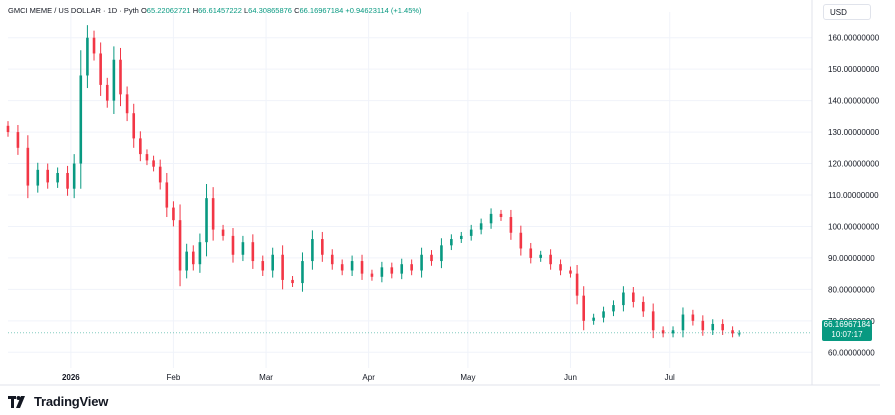 The height and width of the screenshot is (415, 895). Describe the element at coordinates (246, 10) in the screenshot. I see `low-label: L` at that location.